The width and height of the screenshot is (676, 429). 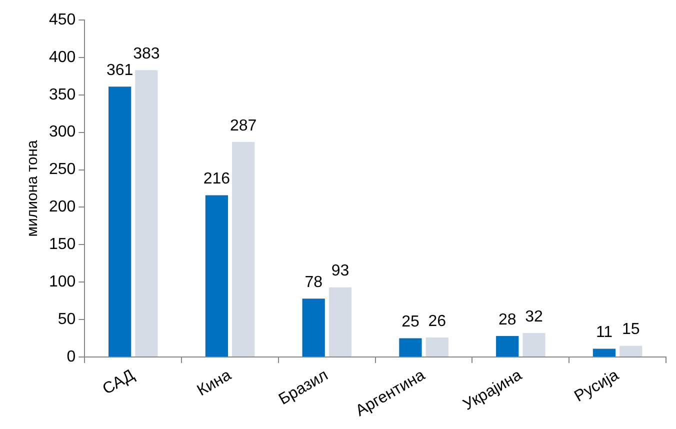 What do you see at coordinates (62, 19) in the screenshot?
I see `y-tick-label: 450` at bounding box center [62, 19].